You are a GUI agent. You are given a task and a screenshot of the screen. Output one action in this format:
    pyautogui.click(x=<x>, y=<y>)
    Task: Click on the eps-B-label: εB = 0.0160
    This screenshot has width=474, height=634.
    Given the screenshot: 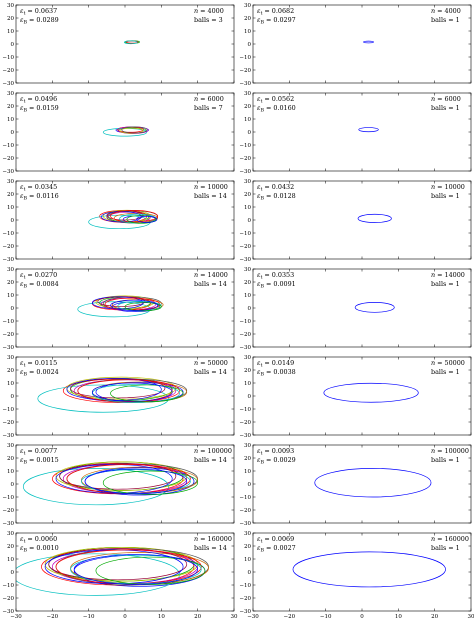 What is the action you would take?
    pyautogui.click(x=276, y=109)
    